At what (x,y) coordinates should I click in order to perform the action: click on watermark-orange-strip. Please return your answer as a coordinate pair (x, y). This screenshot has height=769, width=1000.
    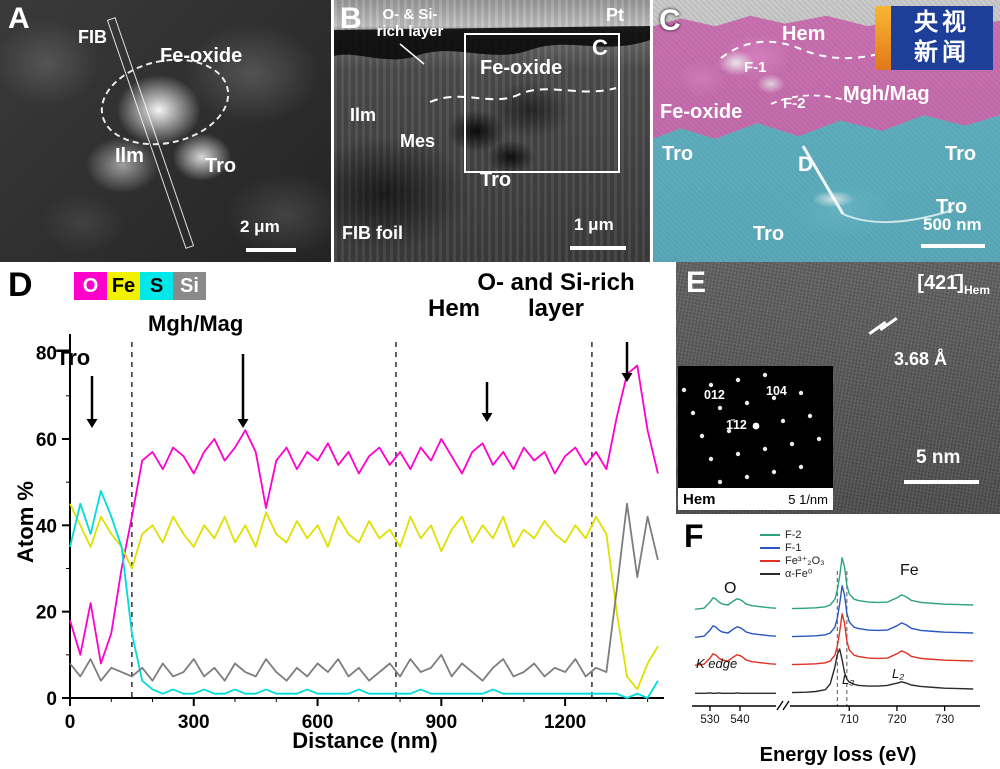
    Looking at the image, I should click on (883, 38).